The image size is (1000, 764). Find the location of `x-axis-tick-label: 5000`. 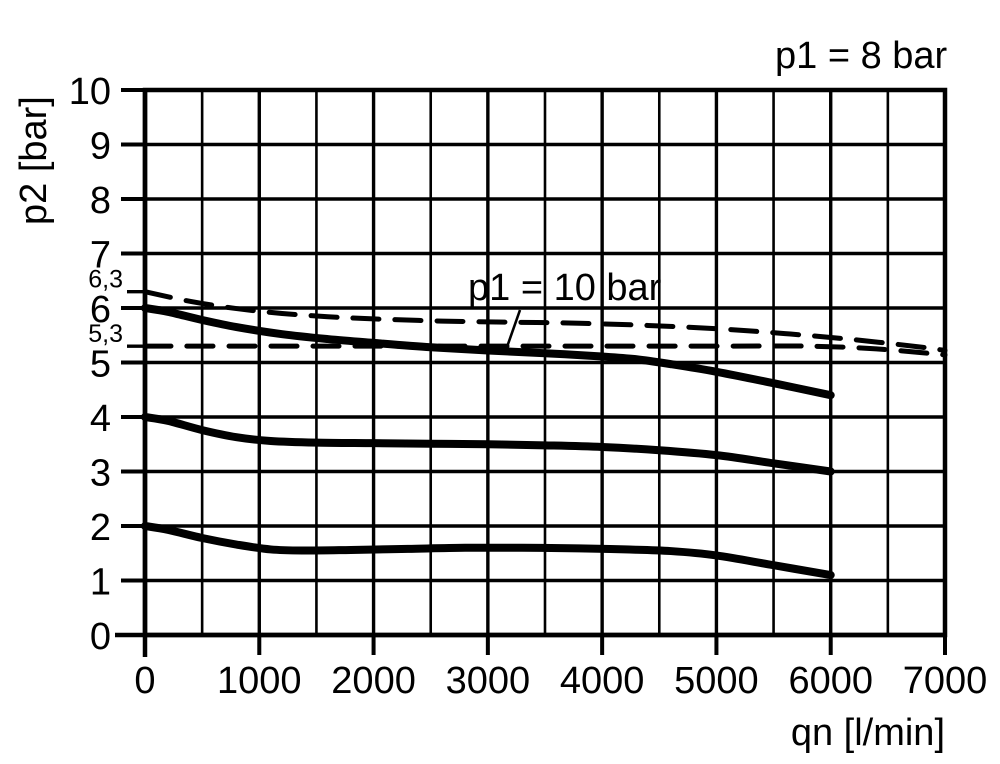

x-axis-tick-label: 5000 is located at coordinates (716, 681).